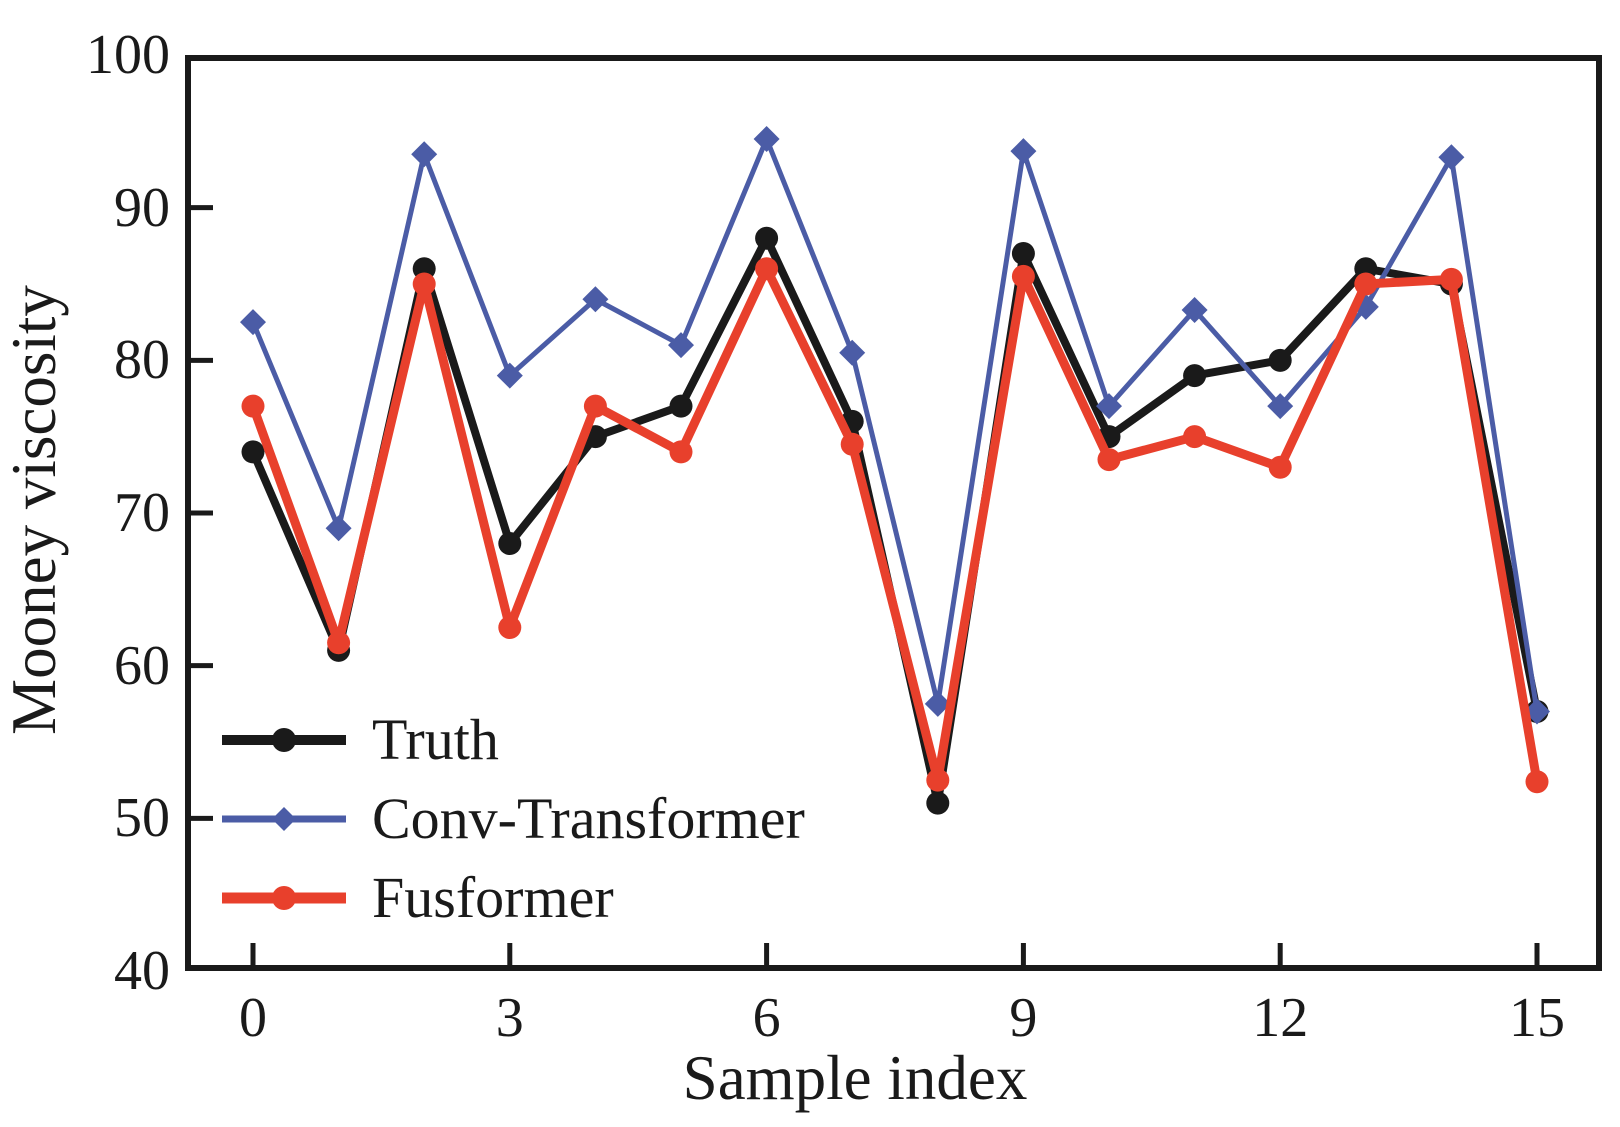 Image resolution: width=1620 pixels, height=1127 pixels. What do you see at coordinates (435, 739) in the screenshot?
I see `legend-label-truth: Truth` at bounding box center [435, 739].